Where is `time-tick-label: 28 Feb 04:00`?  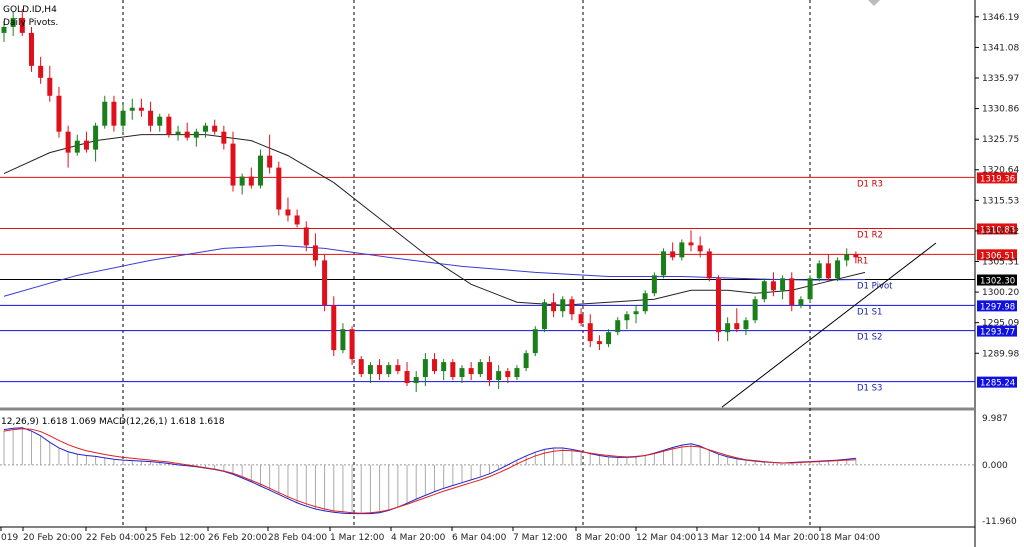 time-tick-label: 28 Feb 04:00 is located at coordinates (297, 538).